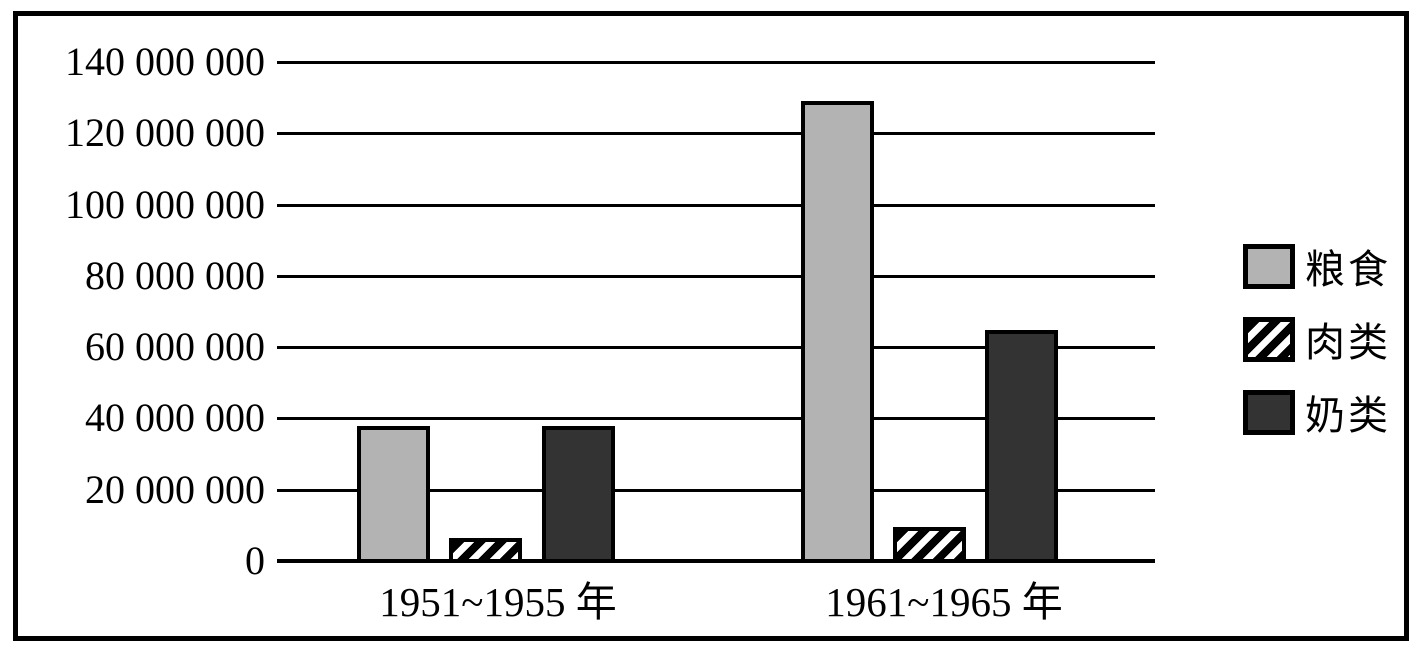  Describe the element at coordinates (393, 494) in the screenshot. I see `bar-grain-1951-1955` at that location.